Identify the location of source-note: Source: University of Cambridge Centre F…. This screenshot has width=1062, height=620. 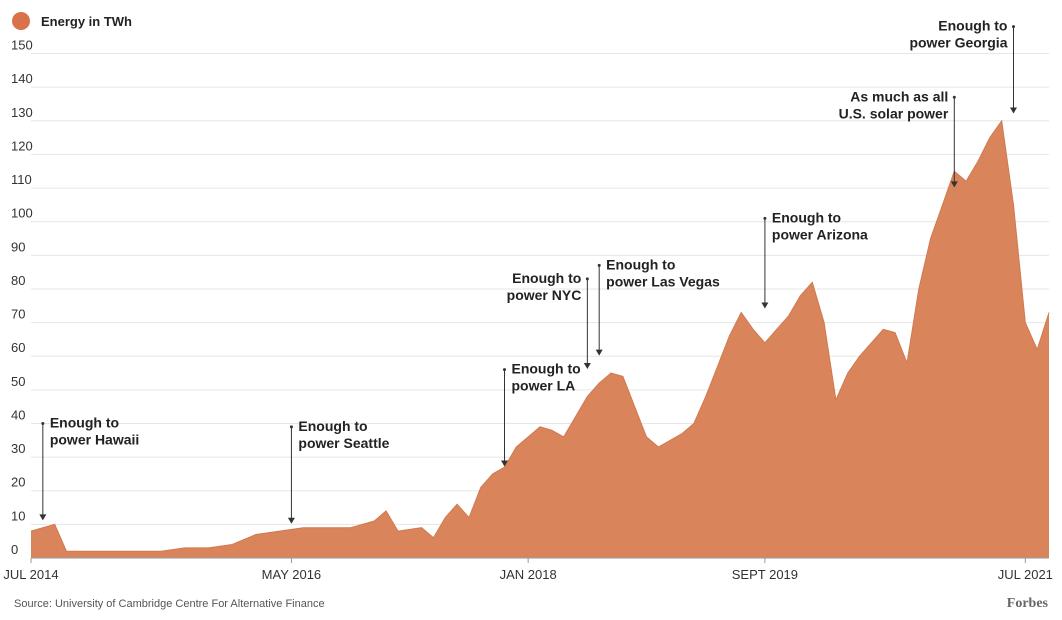
(169, 604).